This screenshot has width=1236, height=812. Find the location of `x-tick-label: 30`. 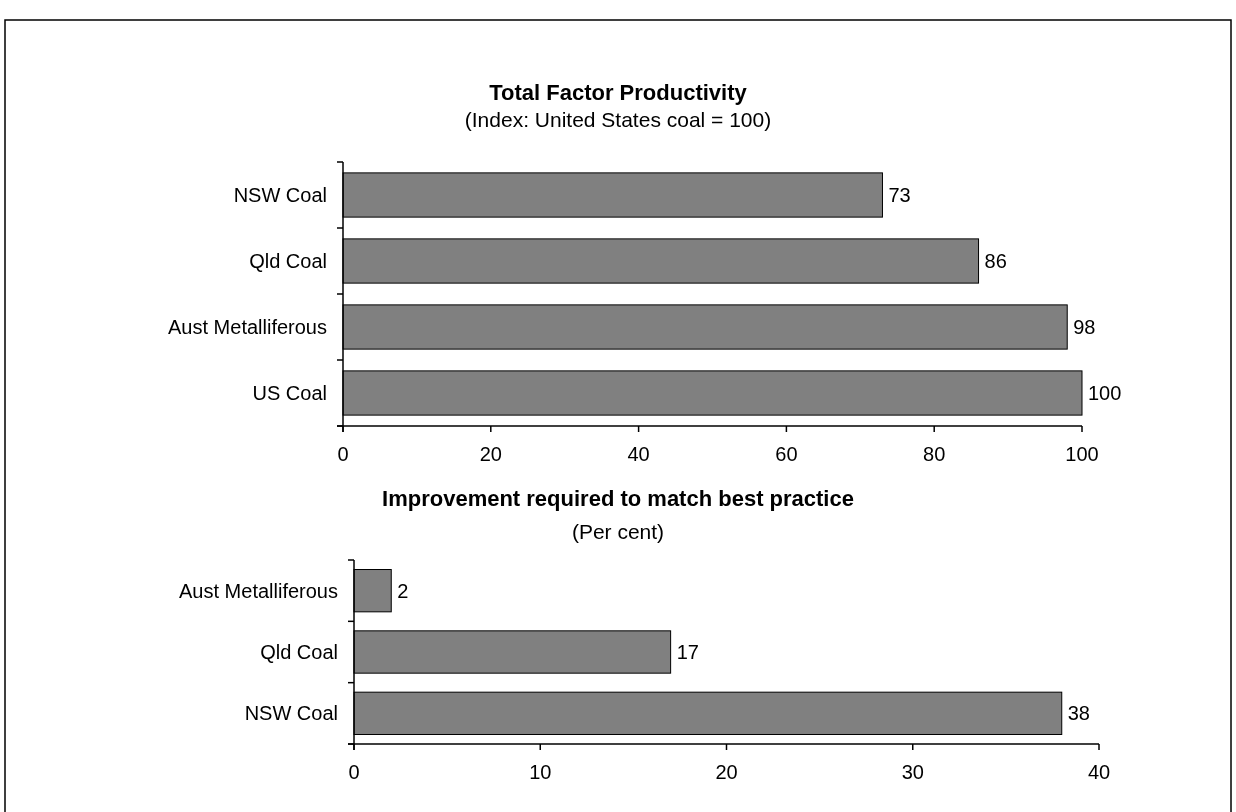

x-tick-label: 30 is located at coordinates (912, 772).